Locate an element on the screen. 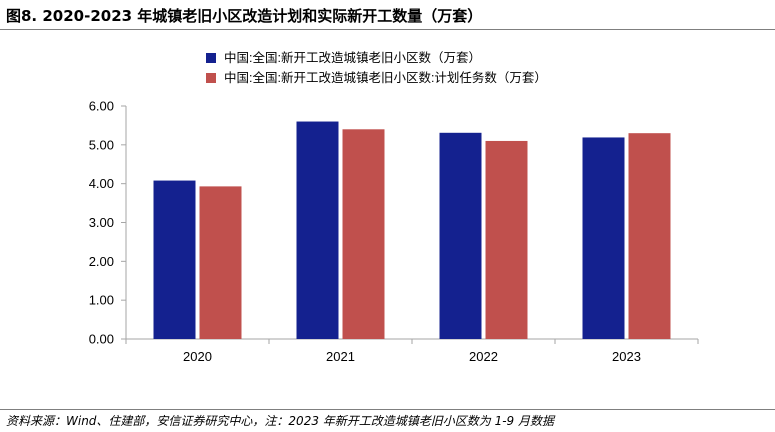  legend-label-1: 中国:全国:新开工改造城镇老旧小区数（万套） is located at coordinates (352, 57).